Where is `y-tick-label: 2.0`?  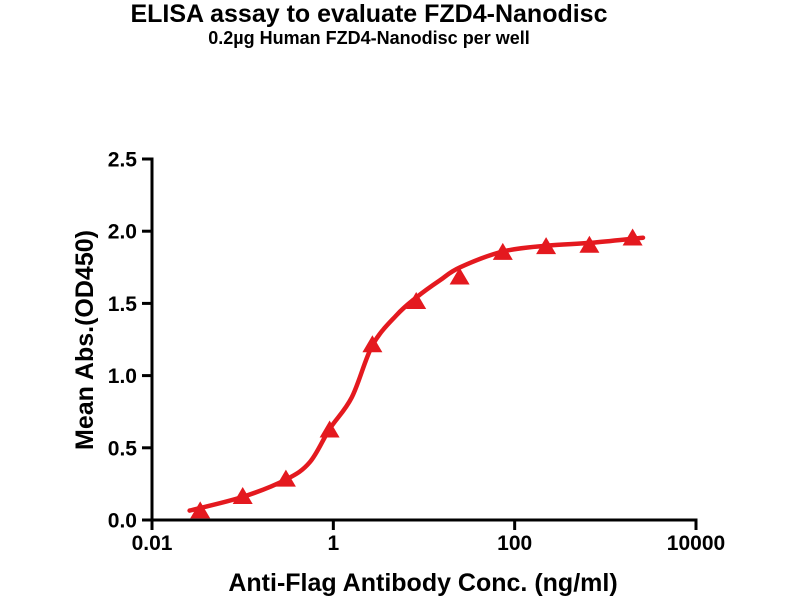 y-tick-label: 2.0 is located at coordinates (122, 232).